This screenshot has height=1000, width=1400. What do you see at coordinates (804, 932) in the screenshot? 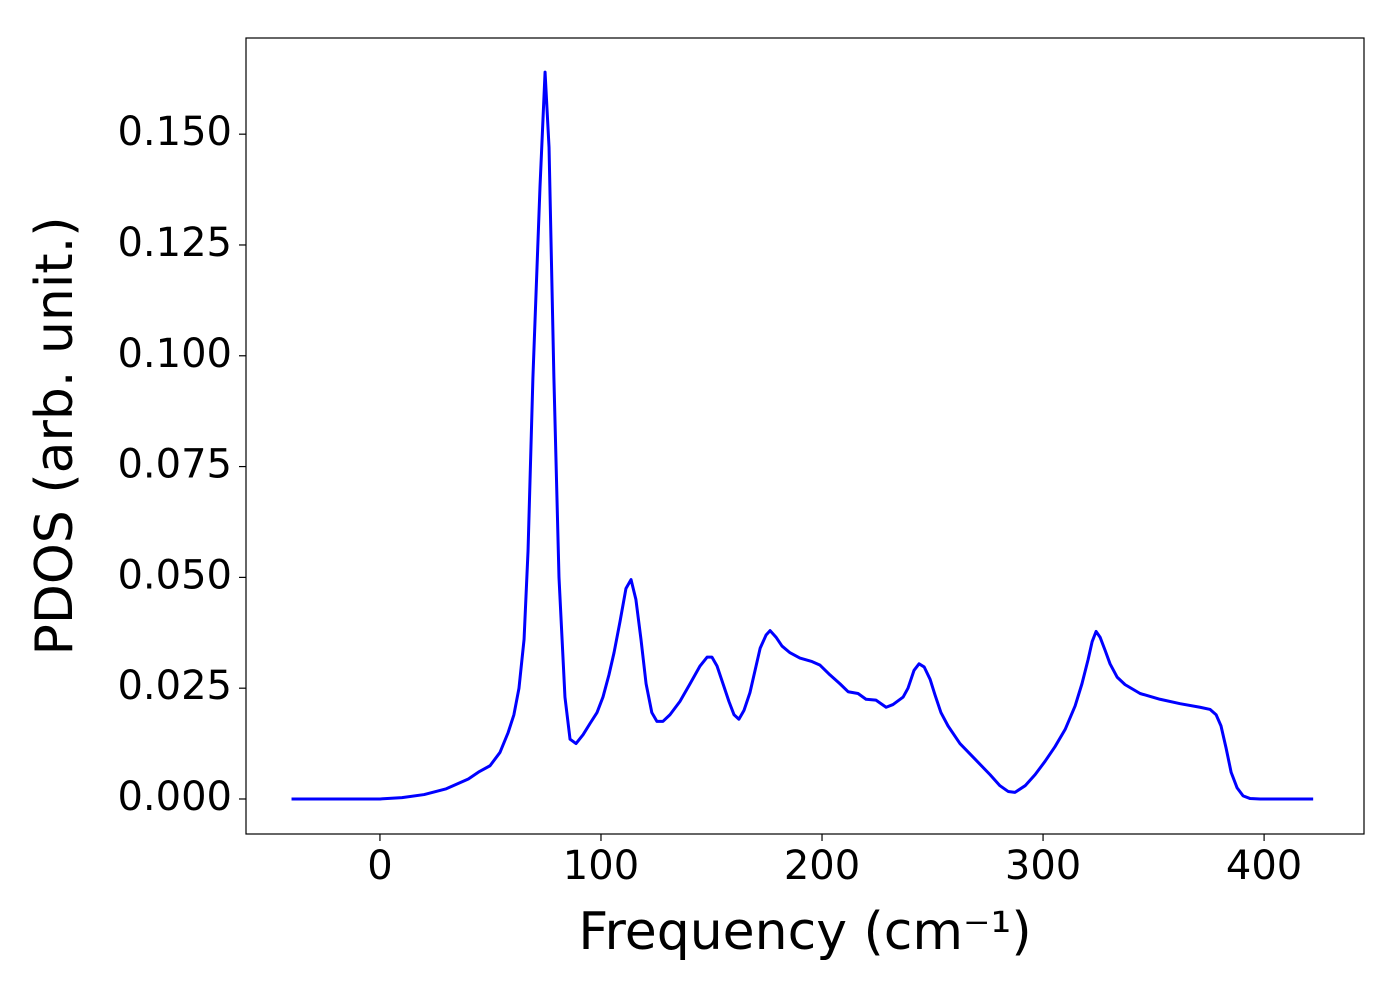
I see `x-axis-label: Frequency (cm⁻¹)` at bounding box center [804, 932].